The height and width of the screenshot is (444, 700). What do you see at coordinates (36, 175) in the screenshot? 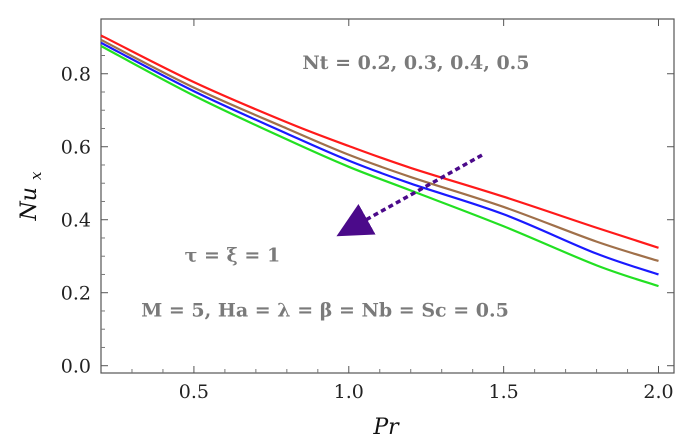
I see `y-axis-title-subscript: x` at bounding box center [36, 175].